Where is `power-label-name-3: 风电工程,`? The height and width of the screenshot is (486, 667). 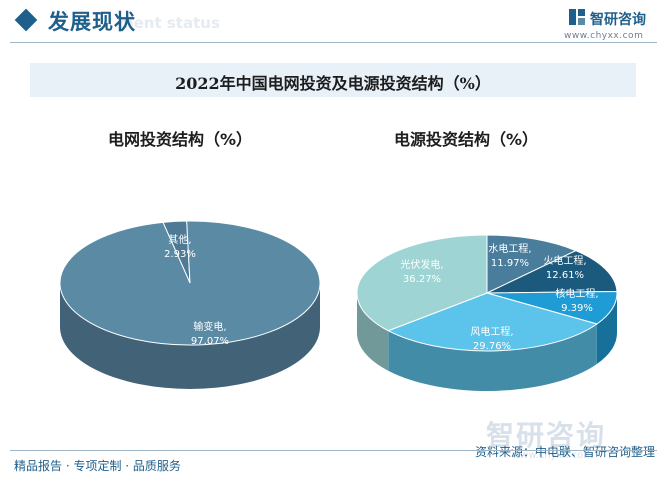
power-label-name-3: 风电工程, is located at coordinates (491, 331).